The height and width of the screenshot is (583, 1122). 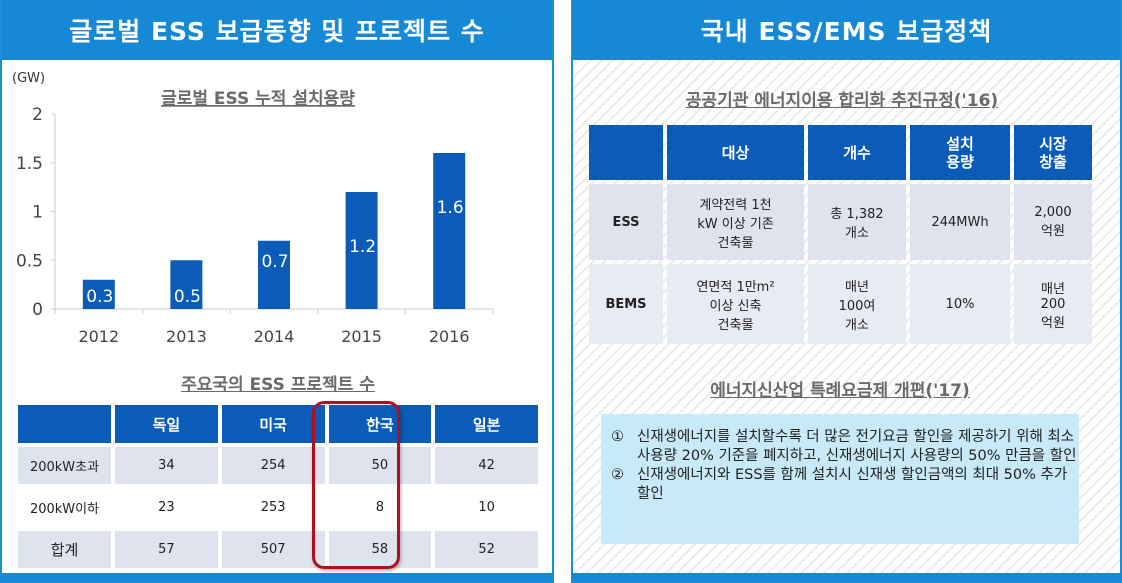 What do you see at coordinates (361, 336) in the screenshot?
I see `x-tick-label: 2015` at bounding box center [361, 336].